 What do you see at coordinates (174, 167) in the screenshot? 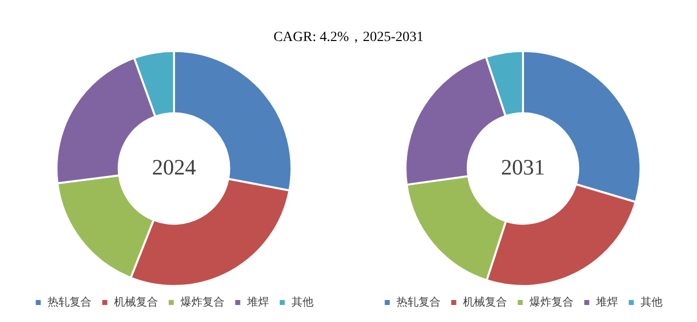
I see `text: 2024` at bounding box center [174, 167].